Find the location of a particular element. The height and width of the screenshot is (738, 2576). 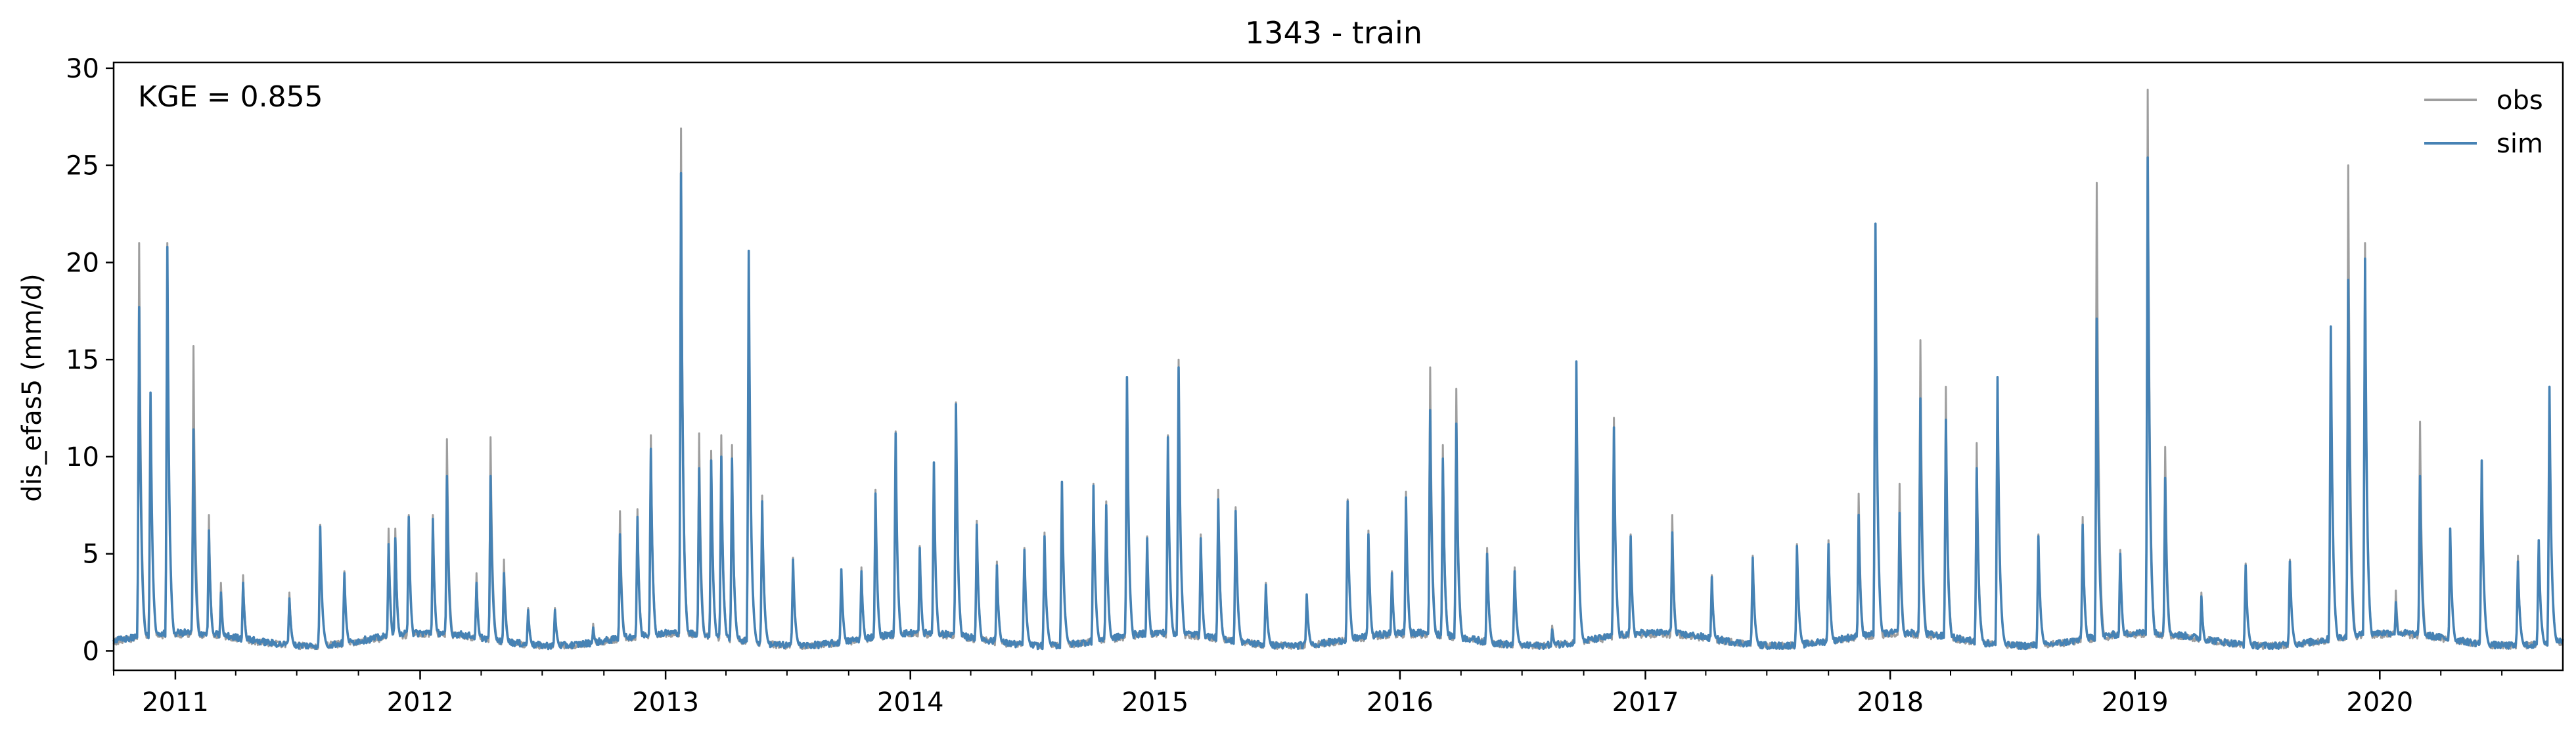

x-tick-label: 2015 is located at coordinates (1154, 702).